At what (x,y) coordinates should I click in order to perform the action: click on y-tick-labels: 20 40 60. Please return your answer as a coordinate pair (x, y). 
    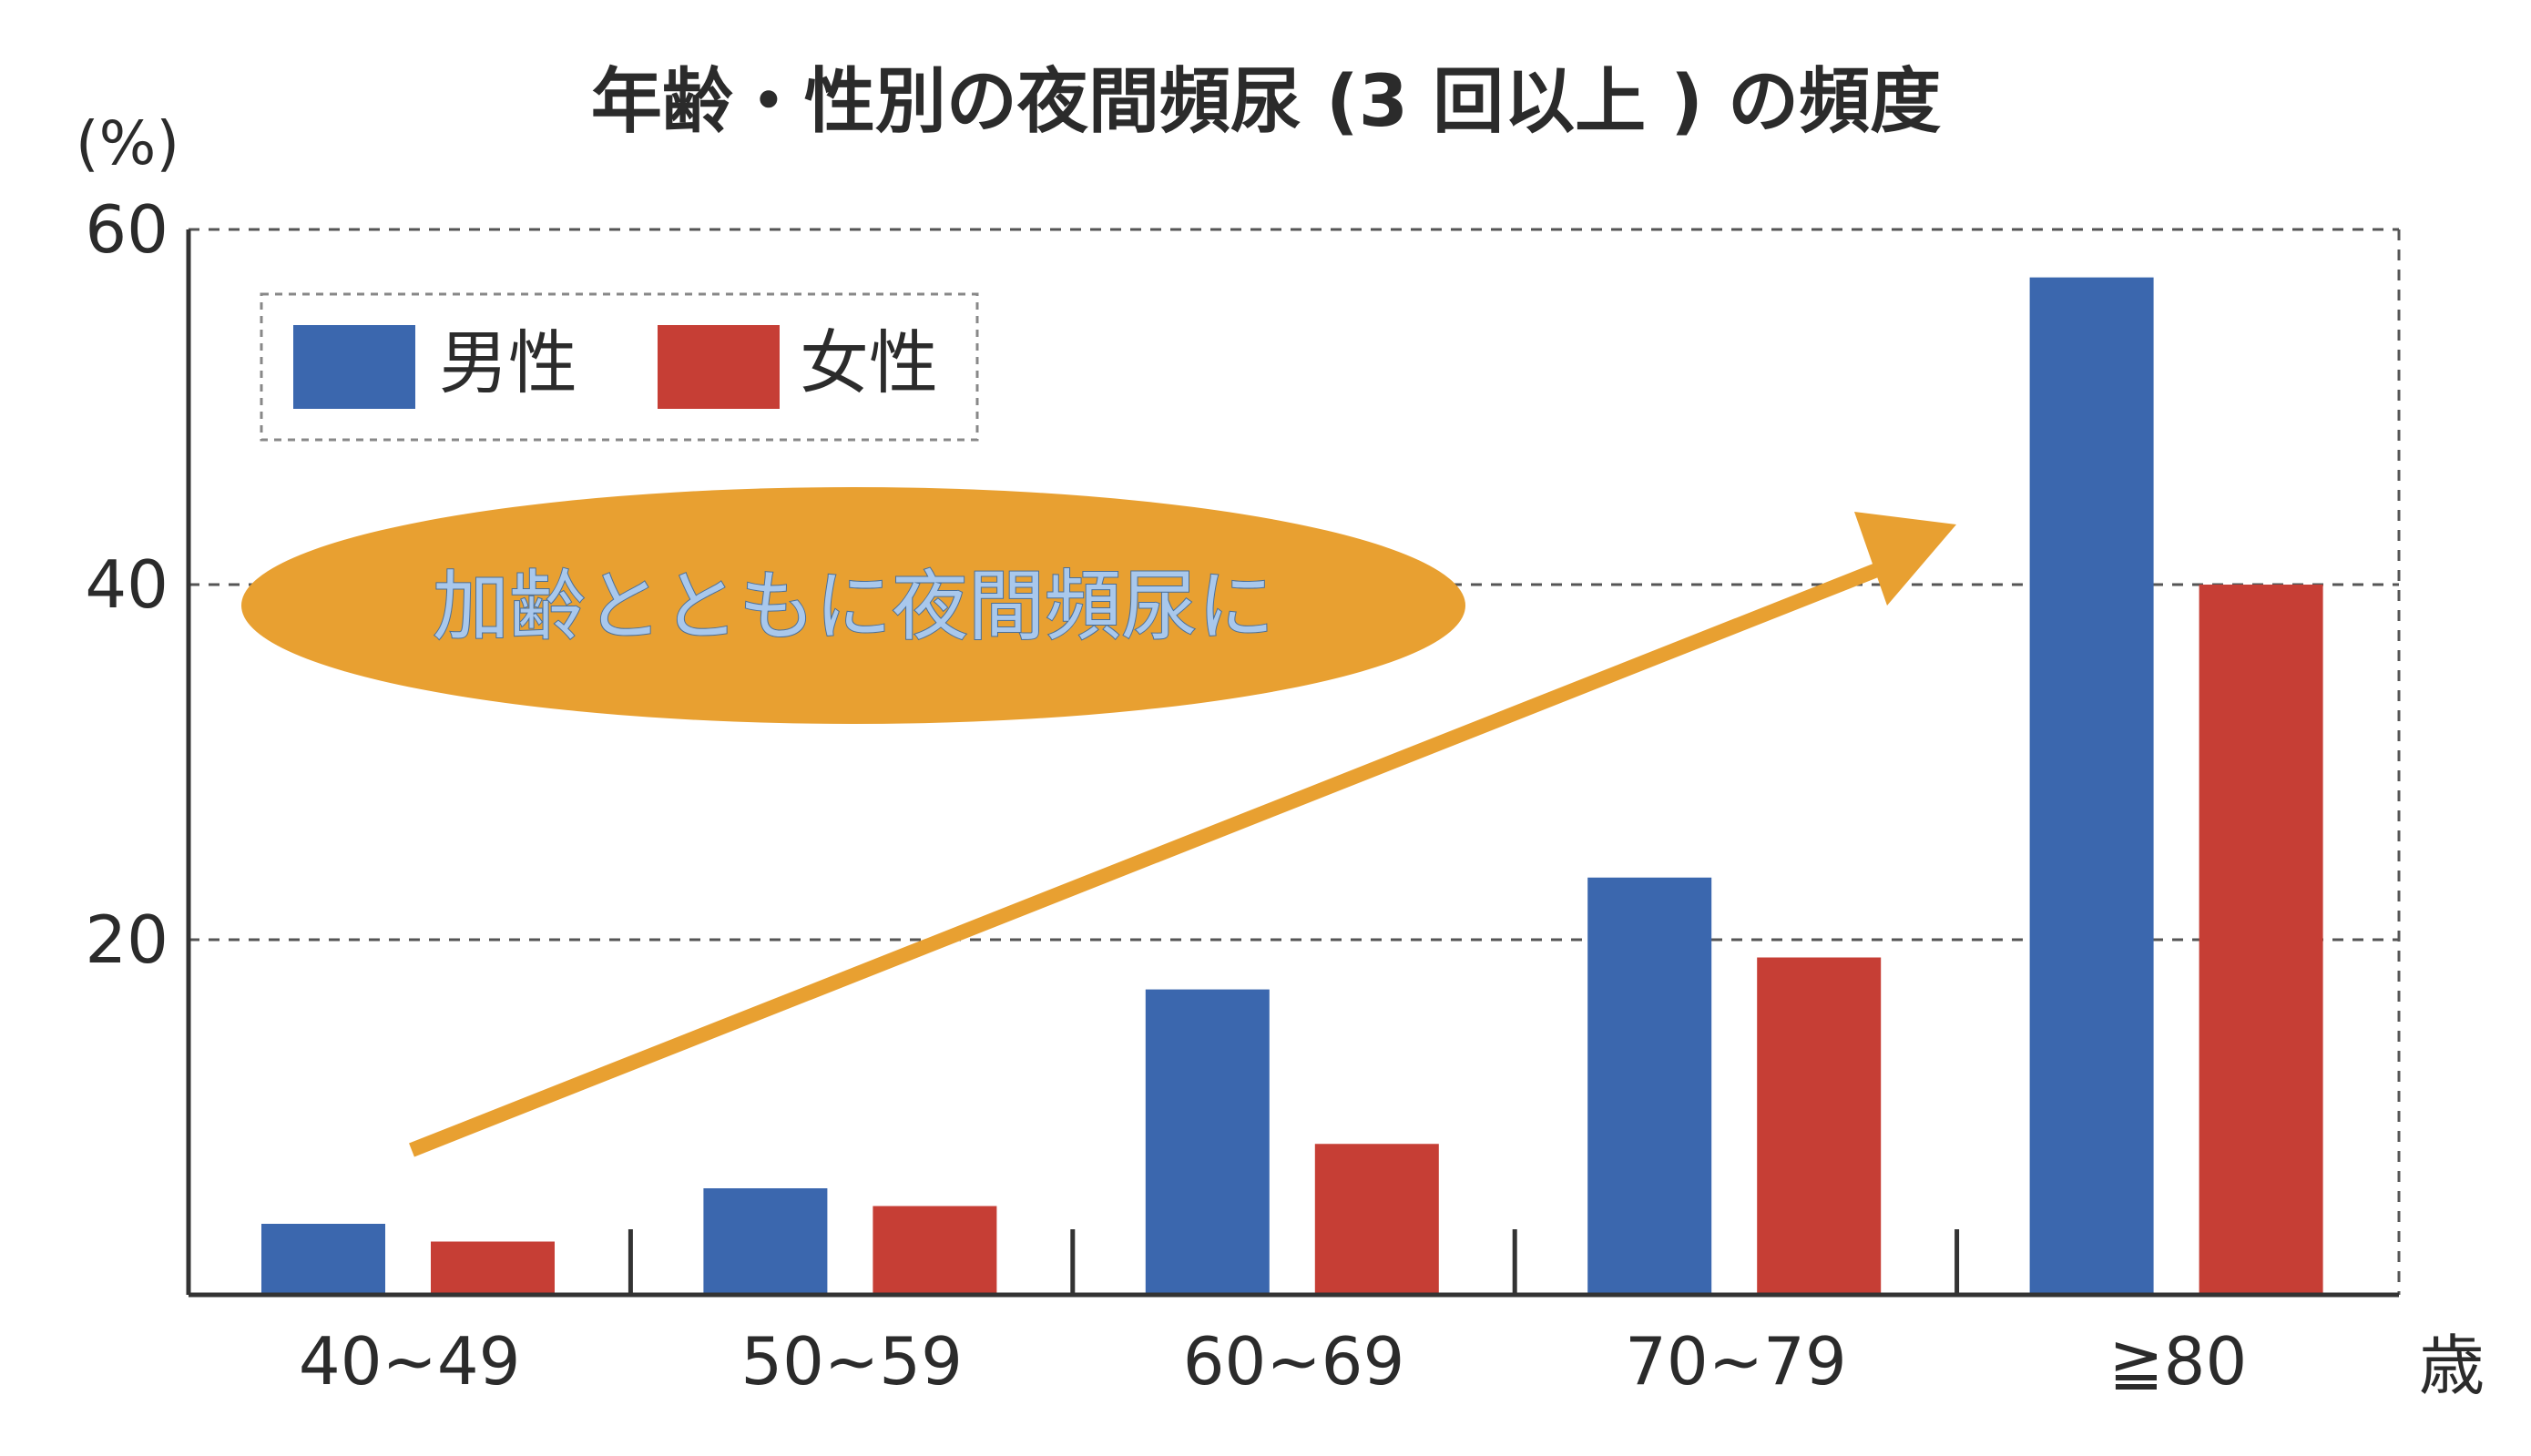
    Looking at the image, I should click on (126, 584).